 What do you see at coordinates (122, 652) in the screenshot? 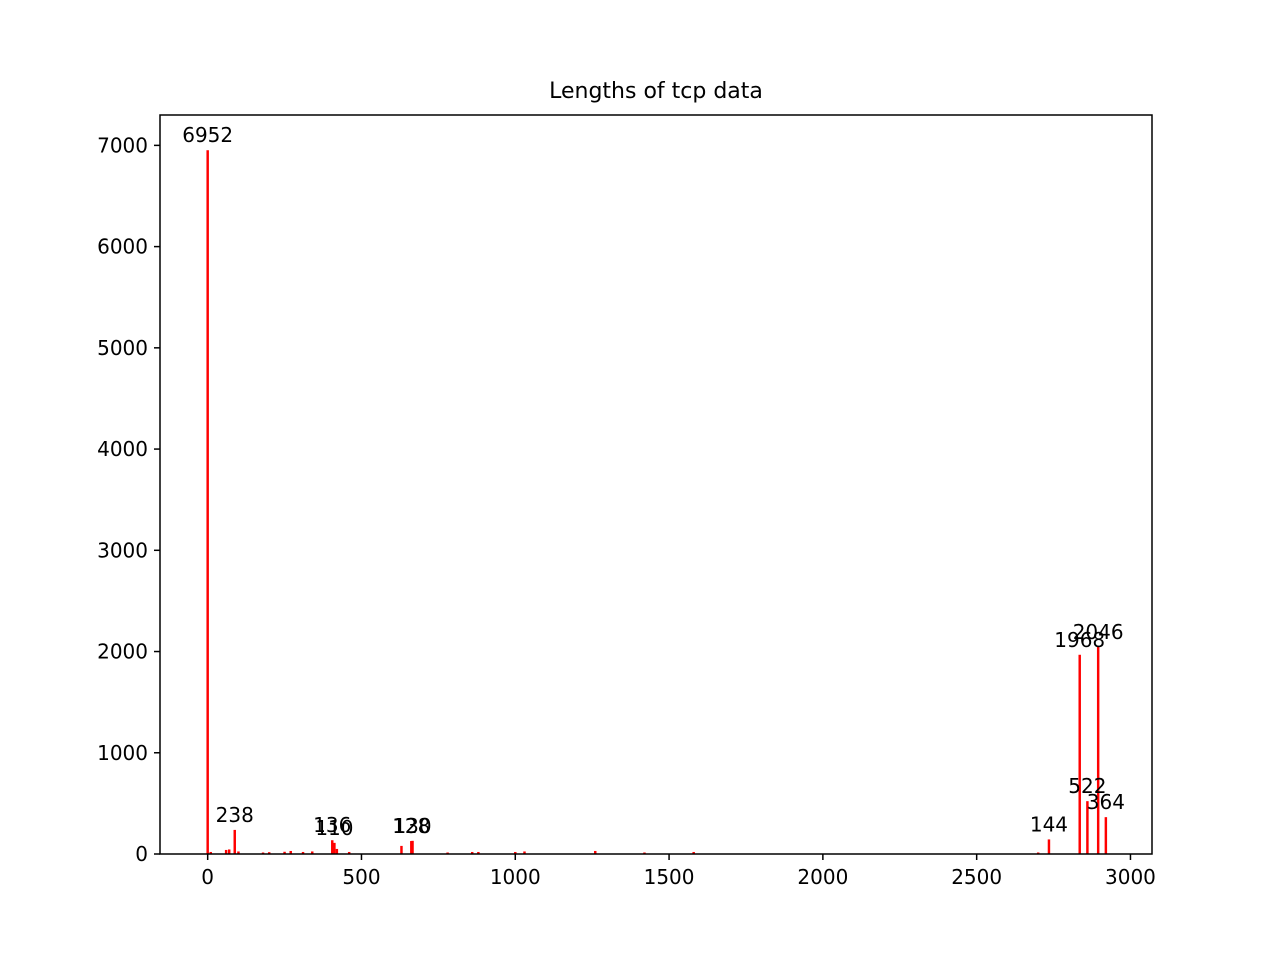
I see `y-tick-label: 2000` at bounding box center [122, 652].